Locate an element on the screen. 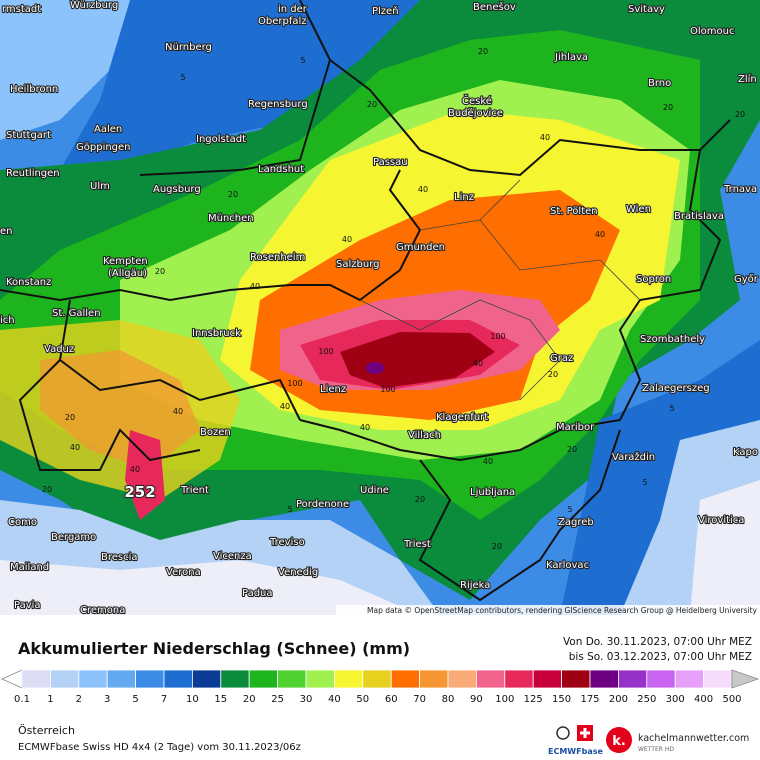 The height and width of the screenshot is (760, 760). logo-text: kachelmannwetter.com is located at coordinates (693, 738).